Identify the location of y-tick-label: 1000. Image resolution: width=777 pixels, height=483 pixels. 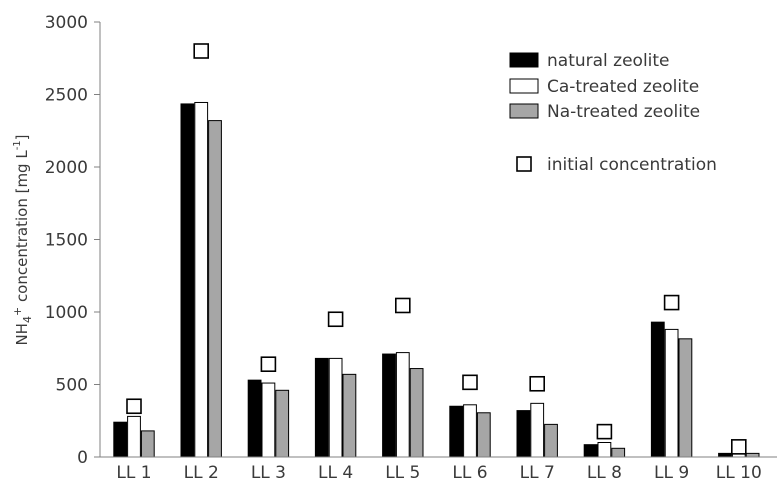
(66, 313).